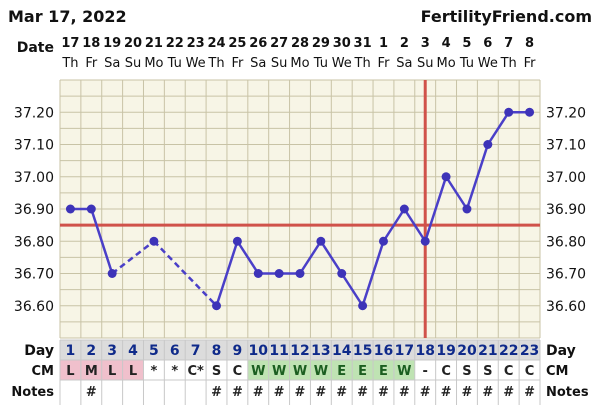 The image size is (600, 405). Describe the element at coordinates (566, 307) in the screenshot. I see `y-tick-label-right: 36.60` at that location.